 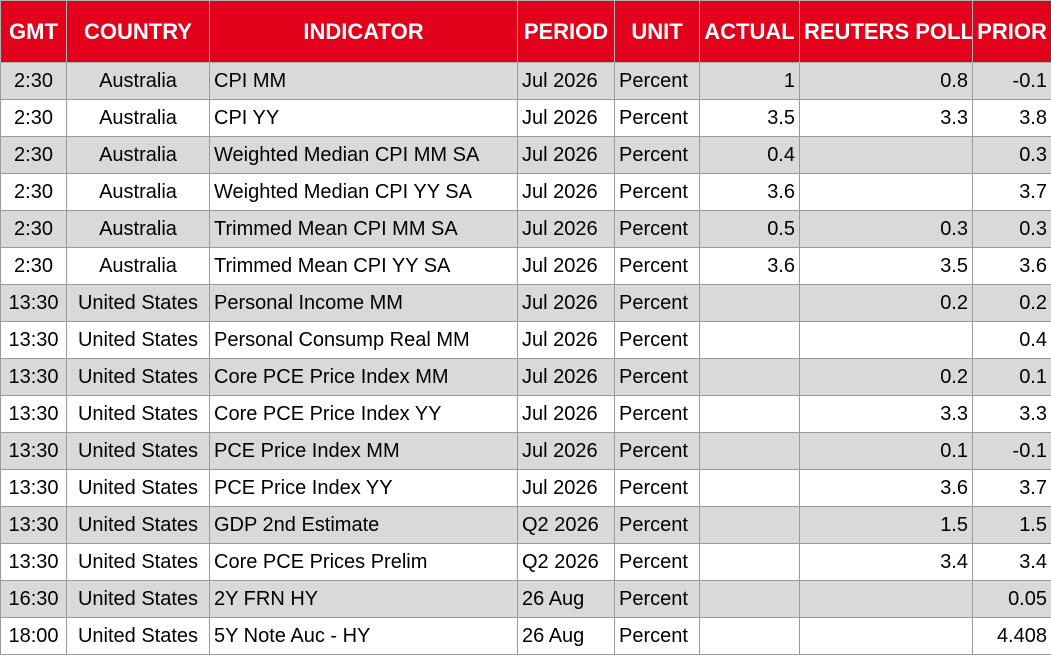 What do you see at coordinates (1012, 377) in the screenshot?
I see `cell-prior: 0.1` at bounding box center [1012, 377].